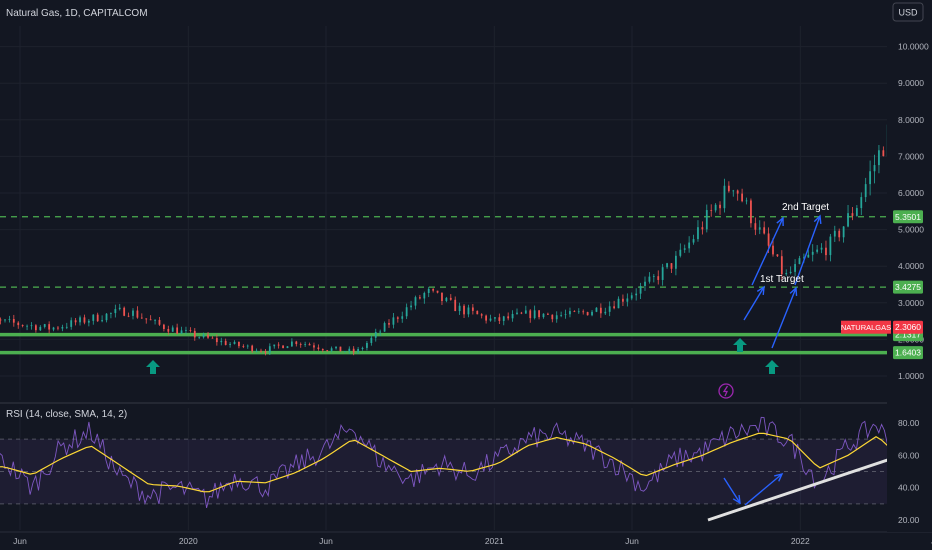 This screenshot has height=550, width=932. Describe the element at coordinates (909, 468) in the screenshot. I see `rsi-axis-bg` at that location.